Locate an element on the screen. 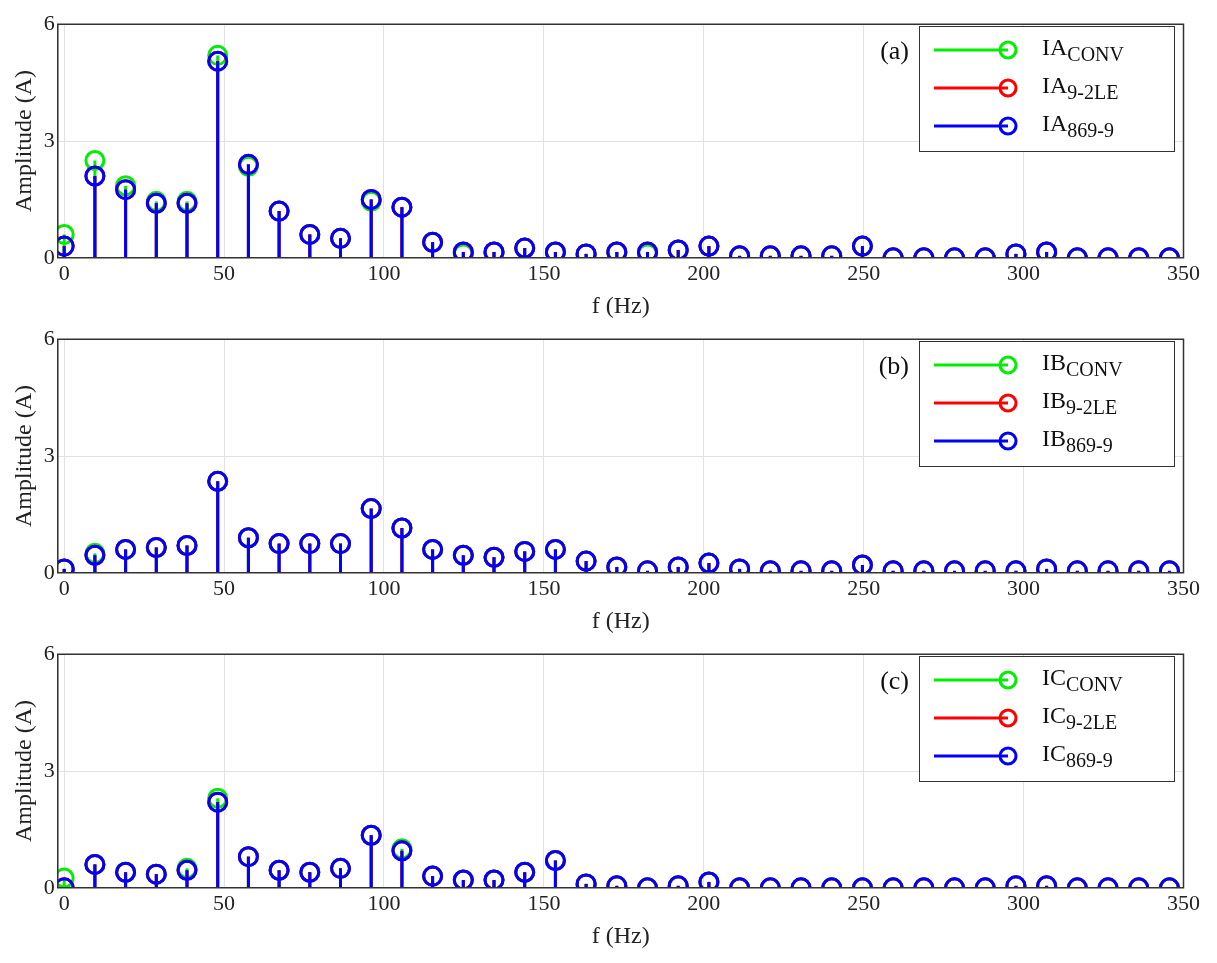 This screenshot has width=1217, height=963. annotation: (b) is located at coordinates (893, 366).